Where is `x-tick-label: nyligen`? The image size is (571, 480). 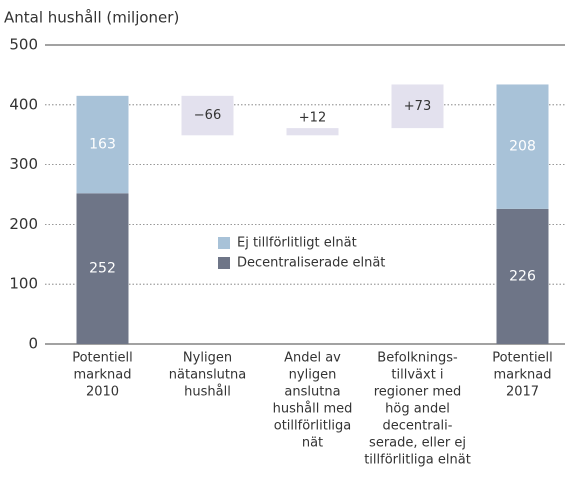
x-tick-label: nyligen is located at coordinates (313, 375).